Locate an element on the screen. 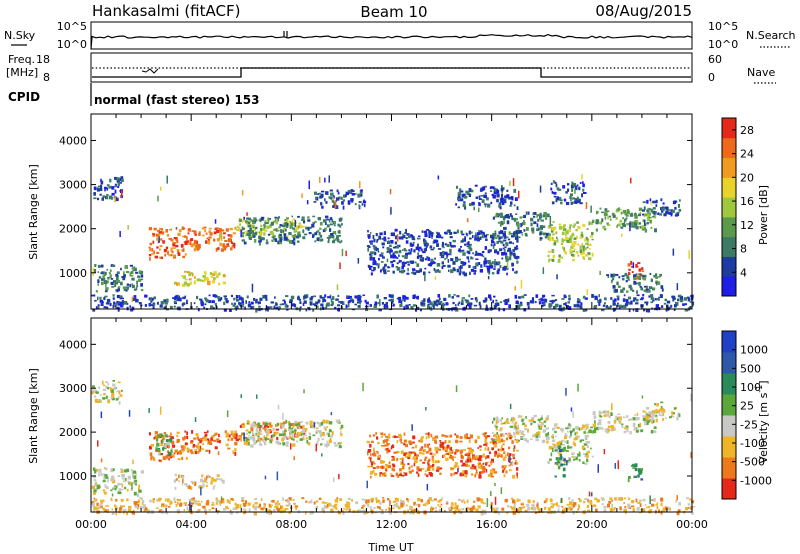  colorbar-tick-label: 24 is located at coordinates (747, 154).